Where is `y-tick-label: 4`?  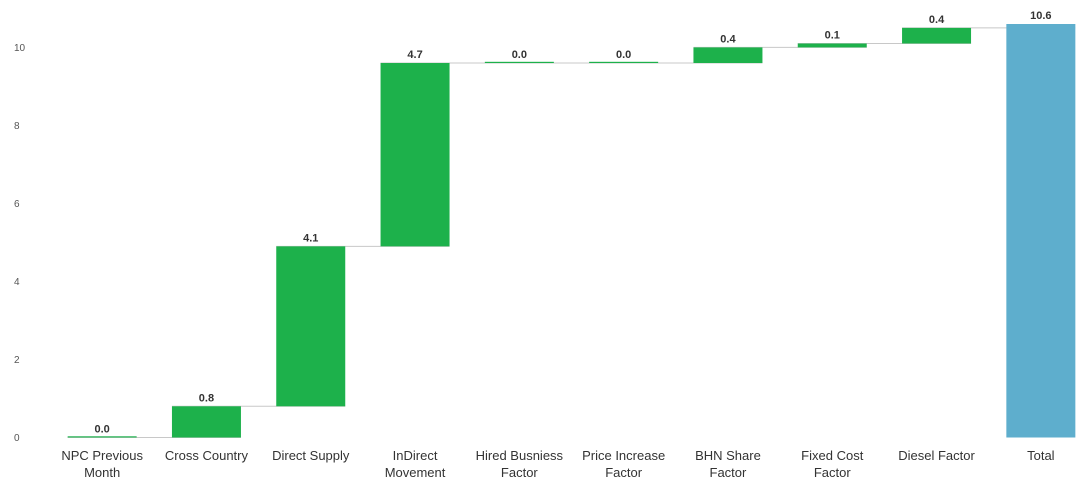 y-tick-label: 4 is located at coordinates (17, 282).